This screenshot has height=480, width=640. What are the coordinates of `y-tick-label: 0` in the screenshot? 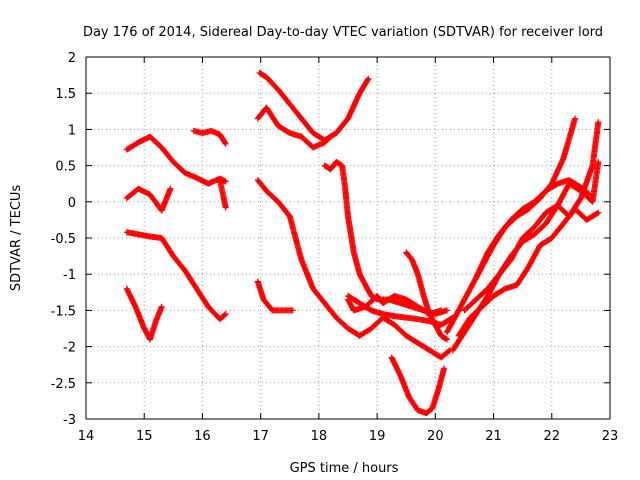 It's located at (72, 203).